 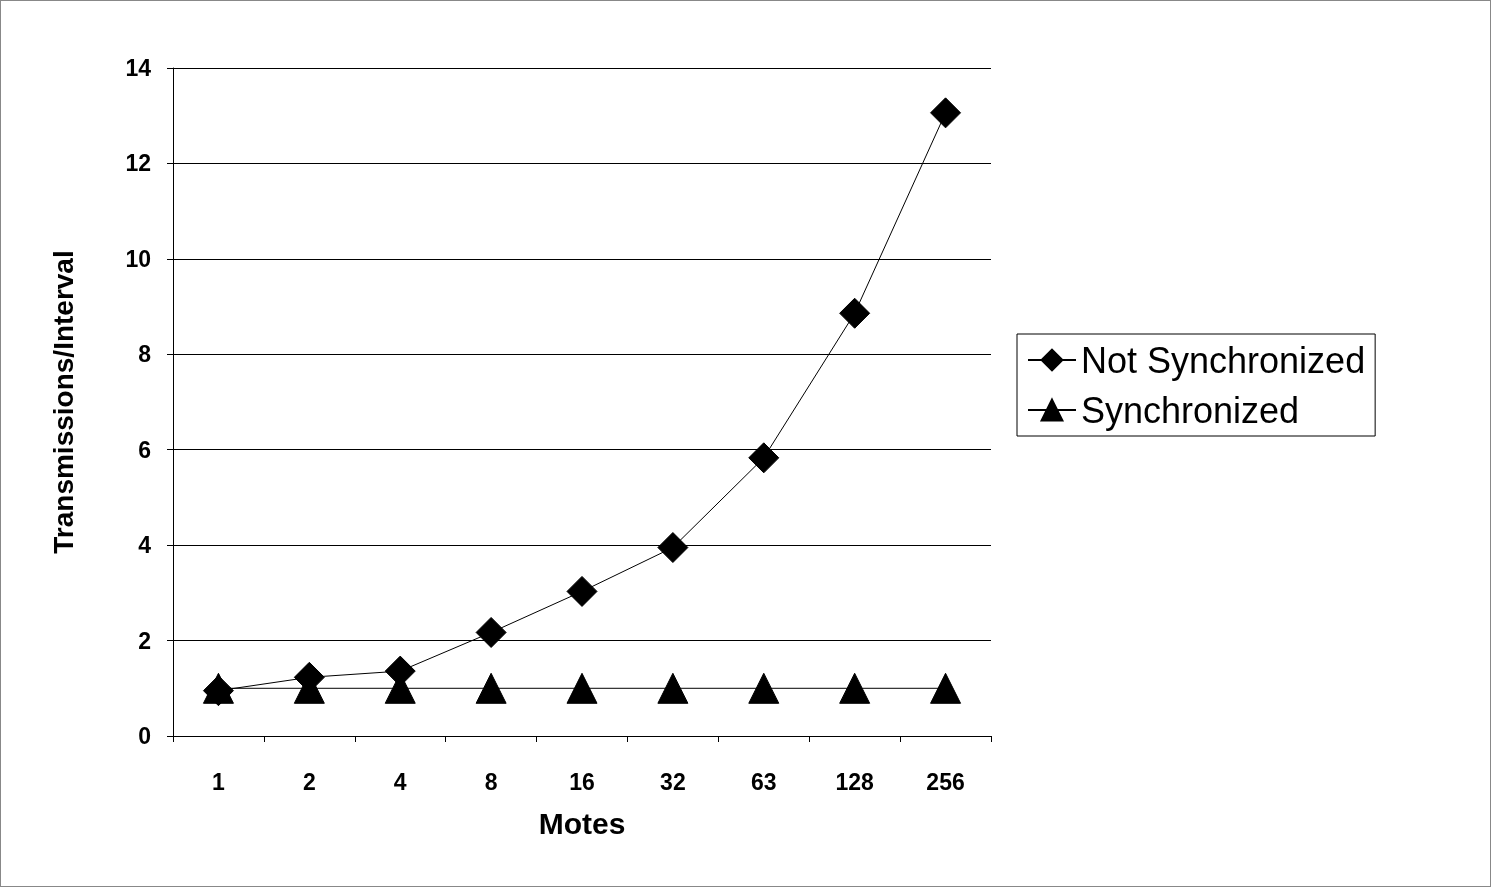 I want to click on y-tick-label: 0, so click(x=144, y=736).